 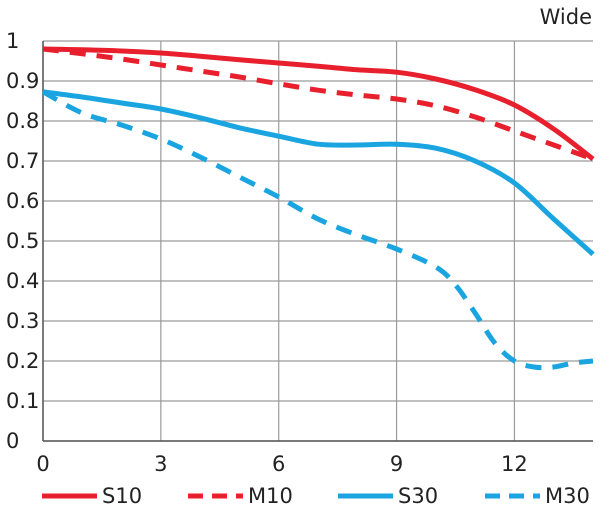 What do you see at coordinates (22, 161) in the screenshot?
I see `y-tick-label: 0.7` at bounding box center [22, 161].